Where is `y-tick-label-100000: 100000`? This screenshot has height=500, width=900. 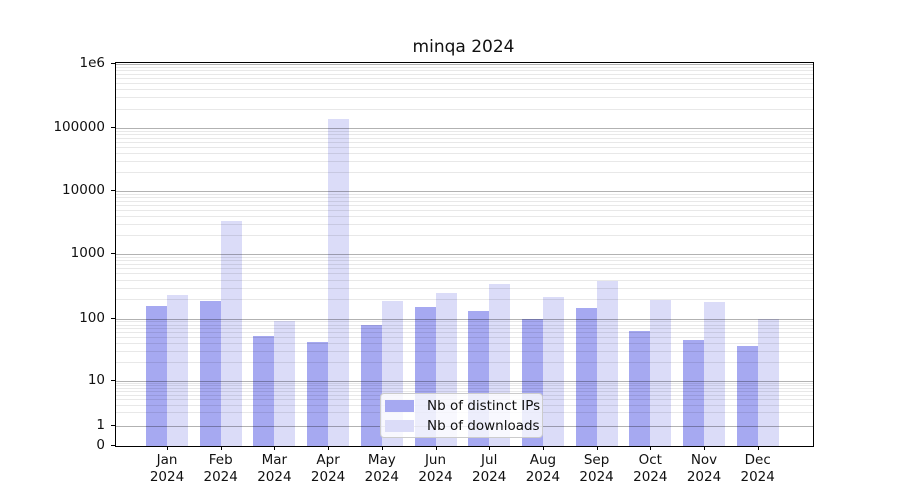
y-tick-label-100000: 100000 is located at coordinates (79, 127).